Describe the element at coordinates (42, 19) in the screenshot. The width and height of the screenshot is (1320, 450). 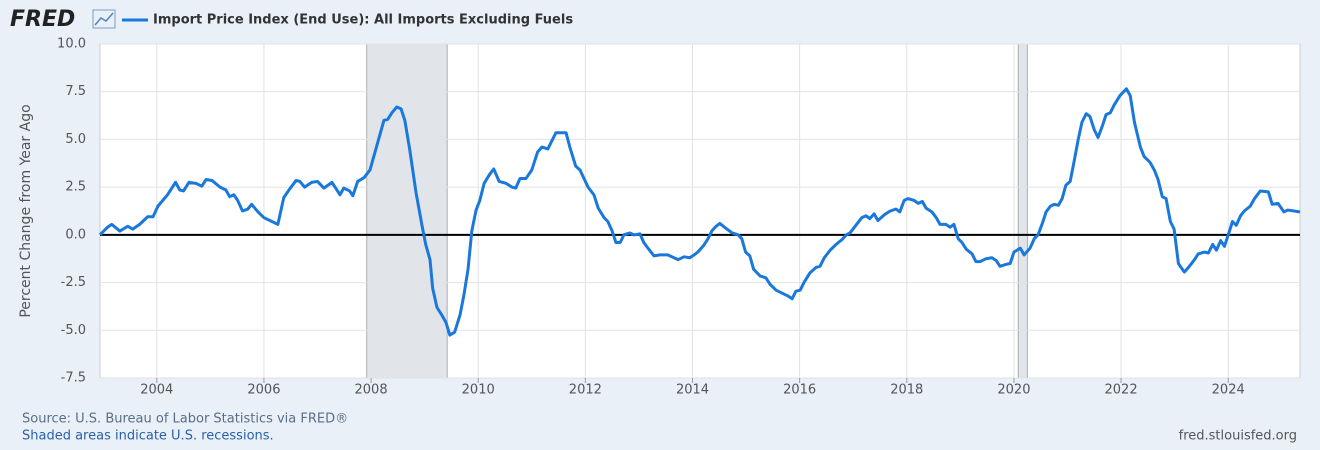
I see `logo: FRED` at that location.